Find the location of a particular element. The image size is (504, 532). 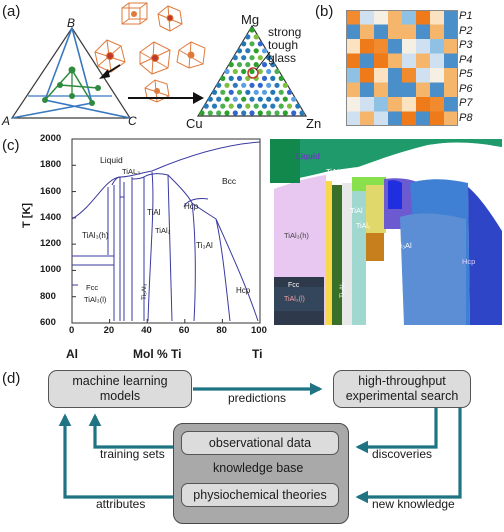

ternary-left-vertex-top: B is located at coordinates (71, 23).